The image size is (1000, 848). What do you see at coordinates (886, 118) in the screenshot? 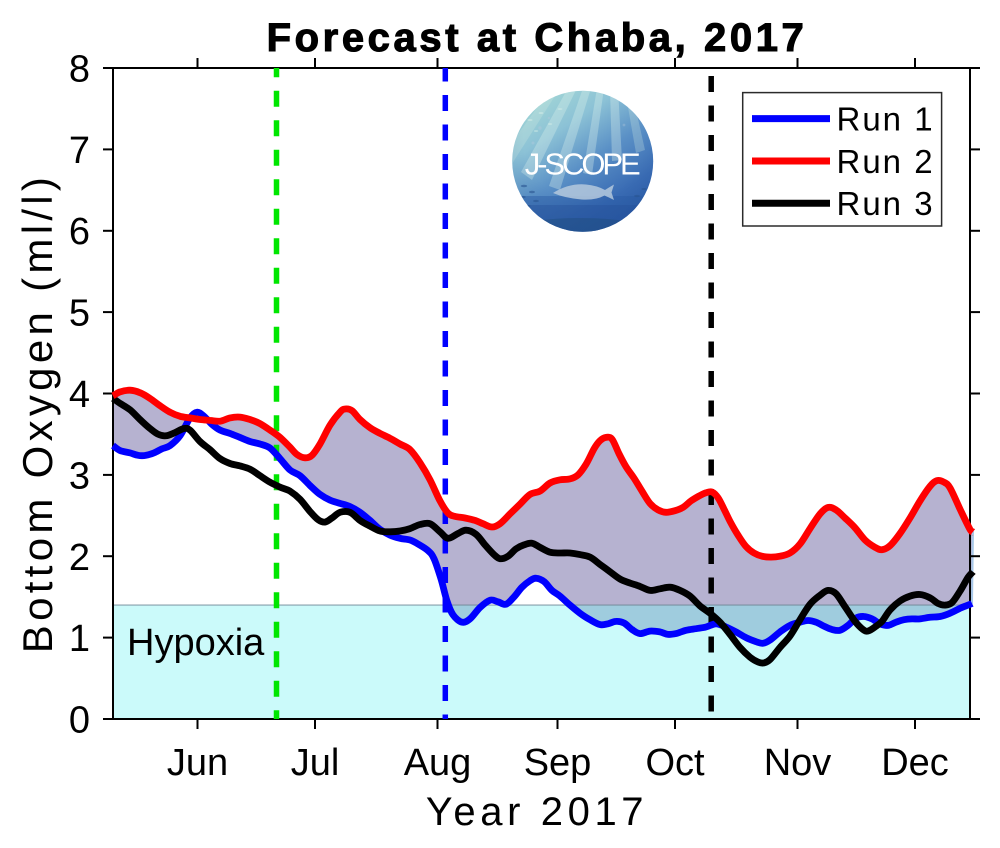
I see `svg-text: Run 1` at bounding box center [886, 118].